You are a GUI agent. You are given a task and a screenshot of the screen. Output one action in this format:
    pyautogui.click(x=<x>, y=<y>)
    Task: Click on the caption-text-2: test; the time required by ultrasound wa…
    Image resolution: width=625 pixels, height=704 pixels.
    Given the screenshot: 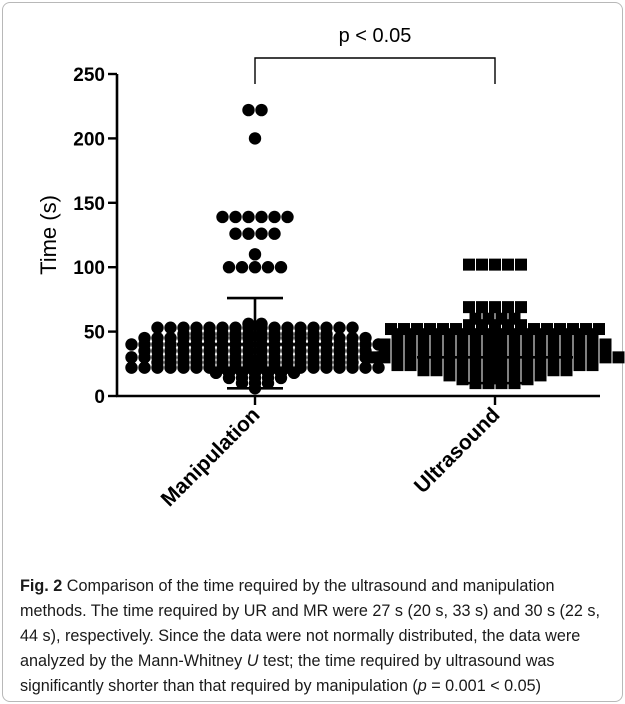 What is the action you would take?
    pyautogui.click(x=287, y=673)
    